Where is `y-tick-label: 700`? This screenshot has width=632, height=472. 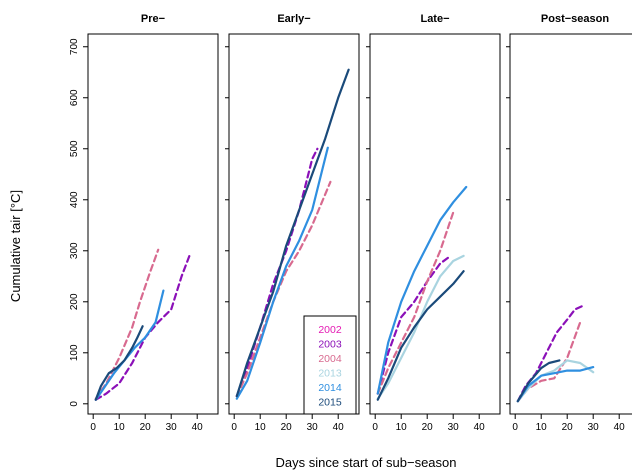
y-tick-label: 700 is located at coordinates (74, 46).